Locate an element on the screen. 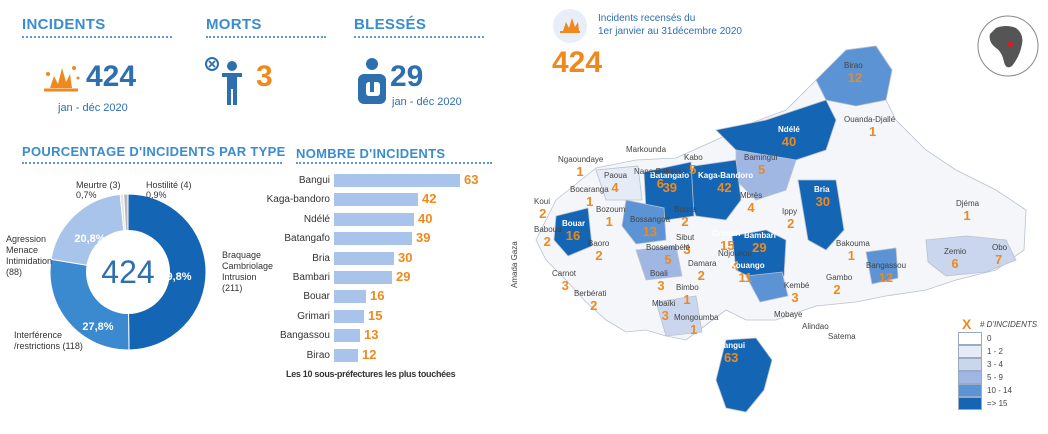 This screenshot has width=1048, height=434. map-region-value-19: 2 is located at coordinates (684, 221).